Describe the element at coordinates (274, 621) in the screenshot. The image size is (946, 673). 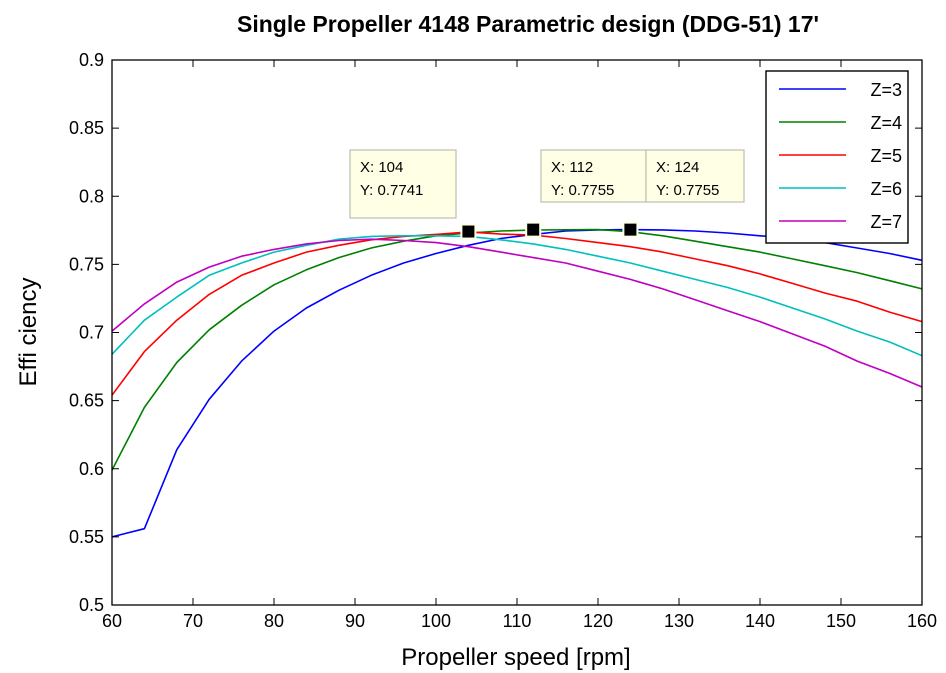
I see `x-tick-label: 80` at that location.